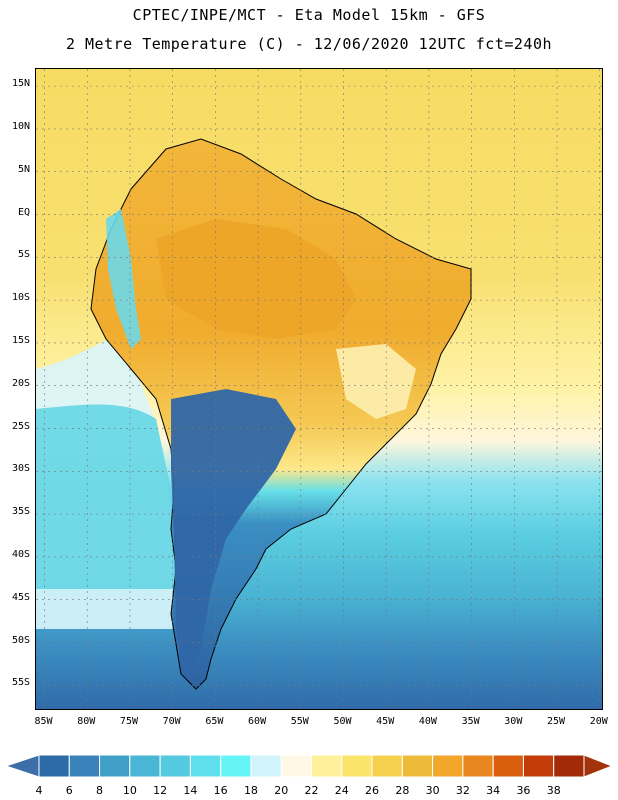 The image size is (618, 800). What do you see at coordinates (20, 298) in the screenshot?
I see `latitude-tick-label: 10S` at bounding box center [20, 298].